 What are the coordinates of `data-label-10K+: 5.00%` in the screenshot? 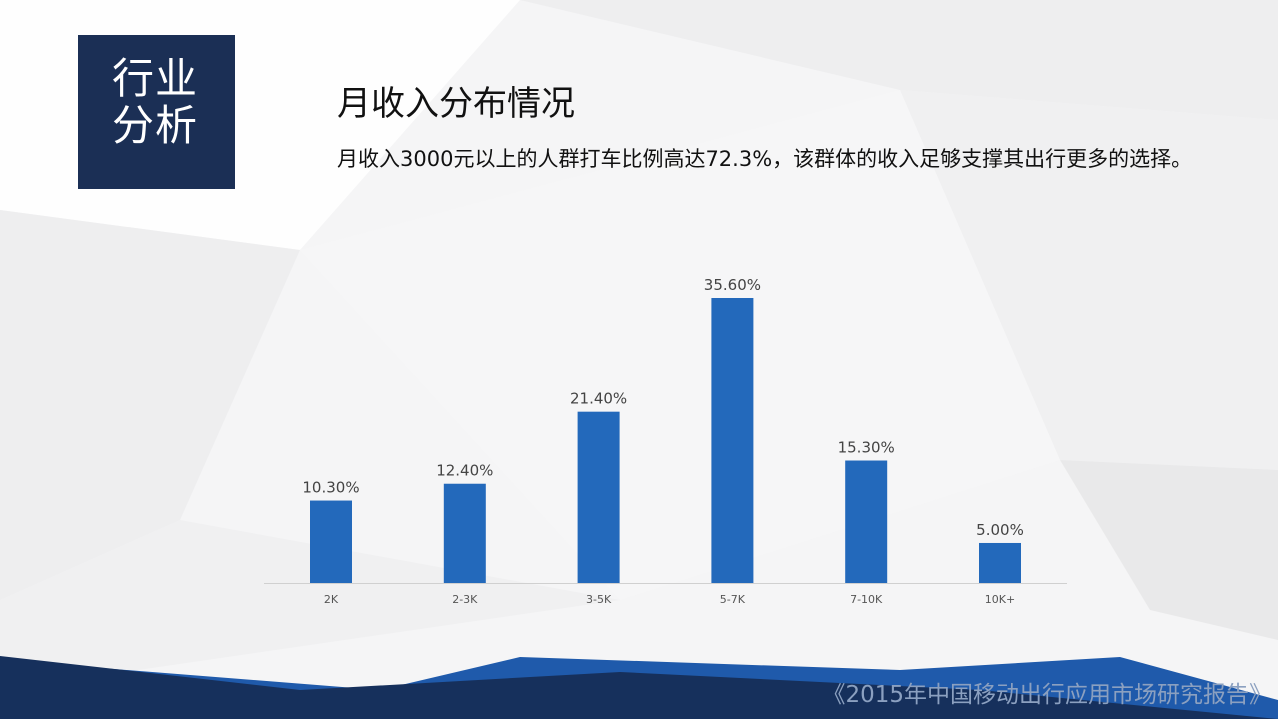 It's located at (1000, 530).